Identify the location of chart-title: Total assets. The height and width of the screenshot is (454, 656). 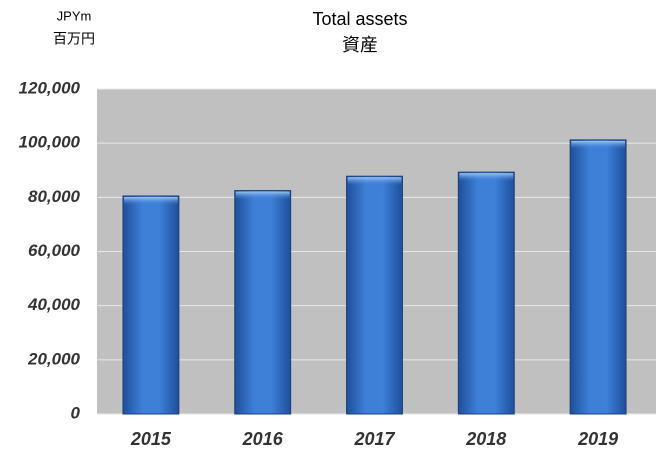
(359, 19).